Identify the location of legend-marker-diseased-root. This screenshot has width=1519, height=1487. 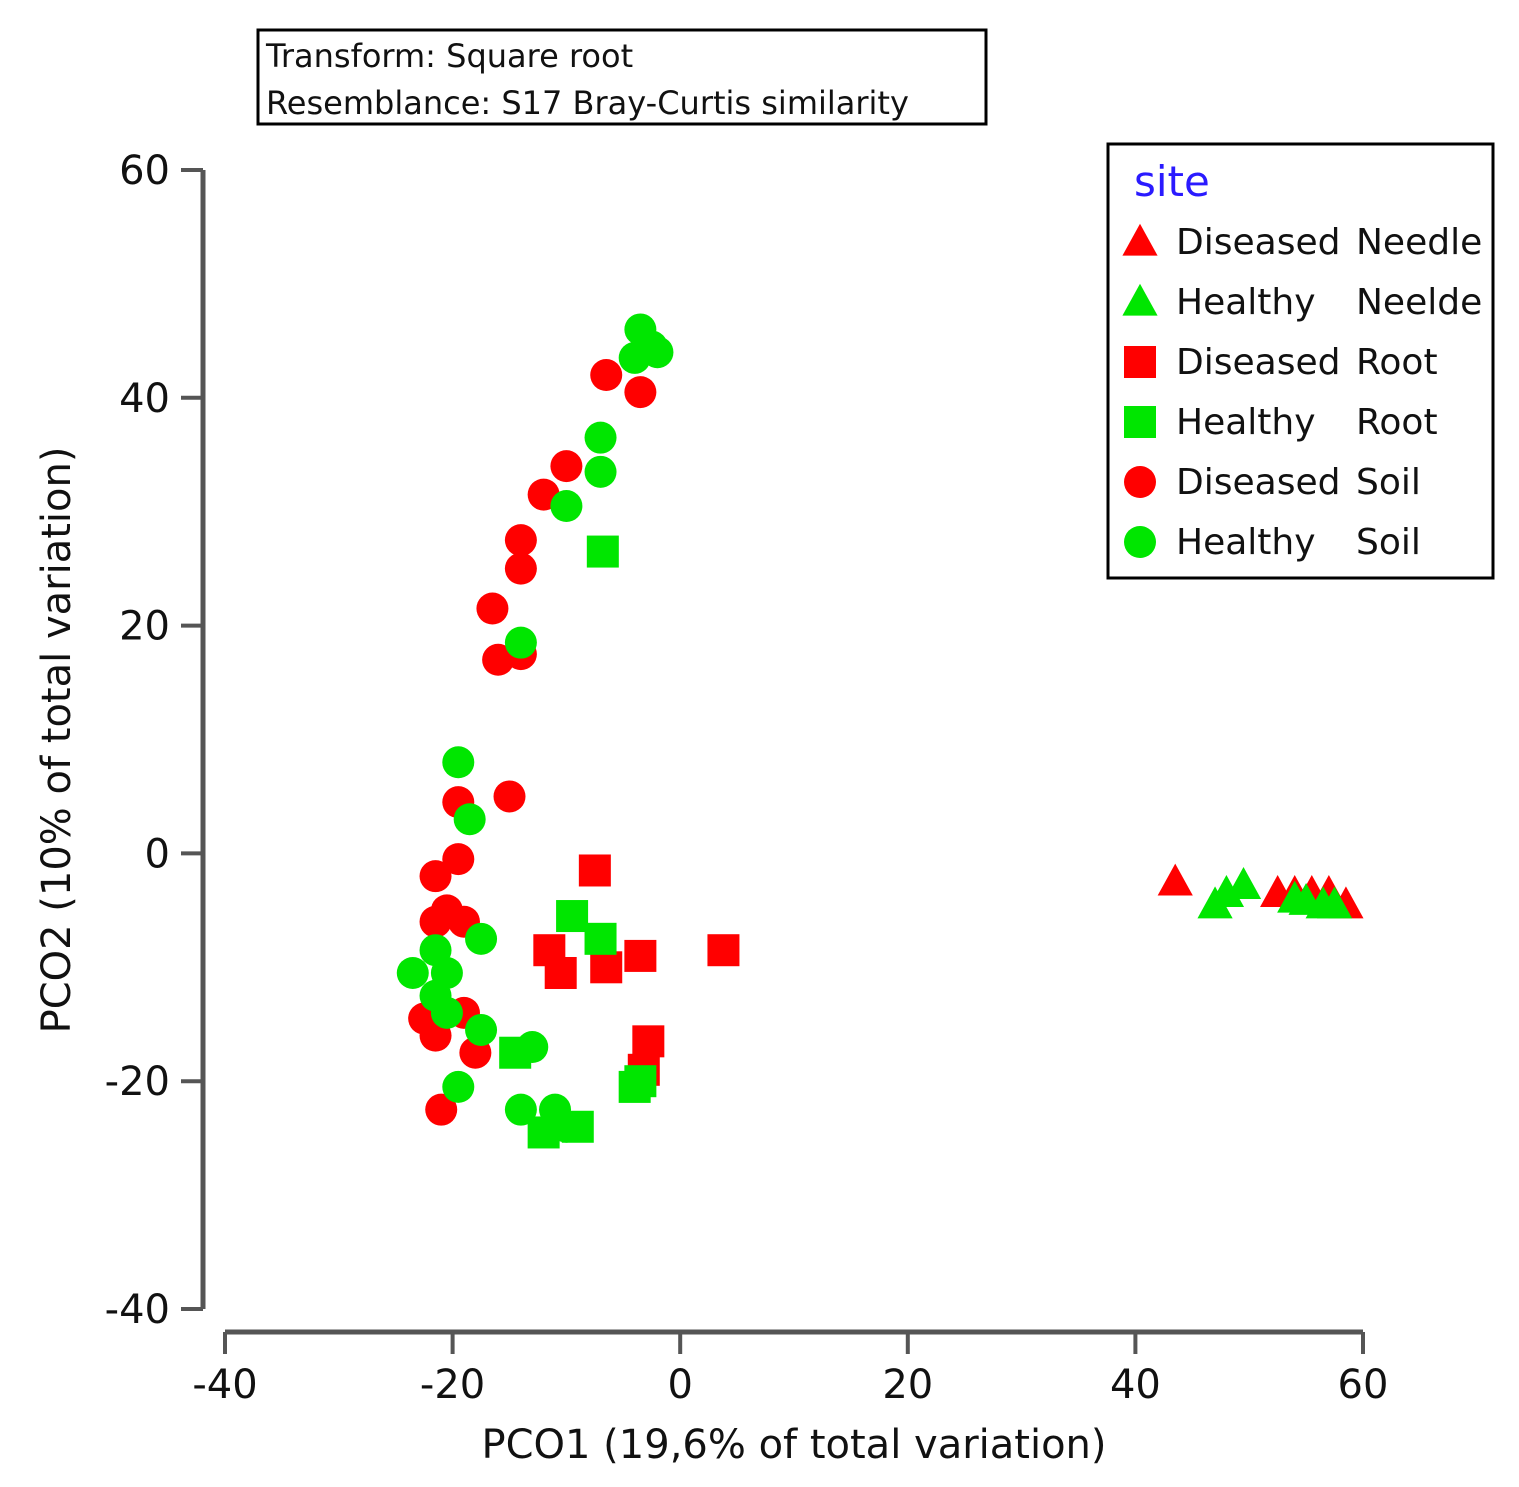
(1140, 362).